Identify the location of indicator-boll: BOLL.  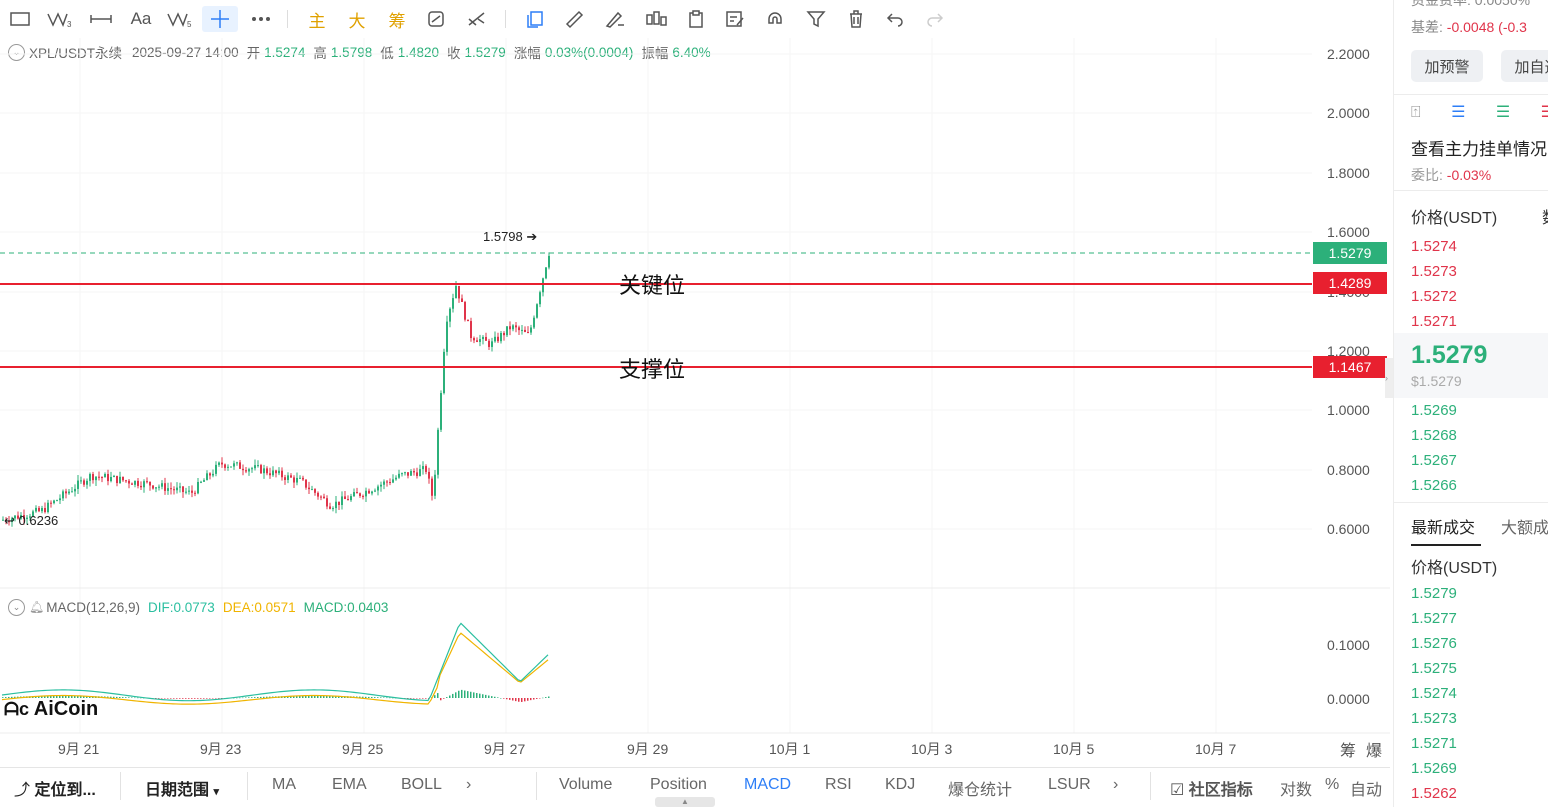
(421, 784).